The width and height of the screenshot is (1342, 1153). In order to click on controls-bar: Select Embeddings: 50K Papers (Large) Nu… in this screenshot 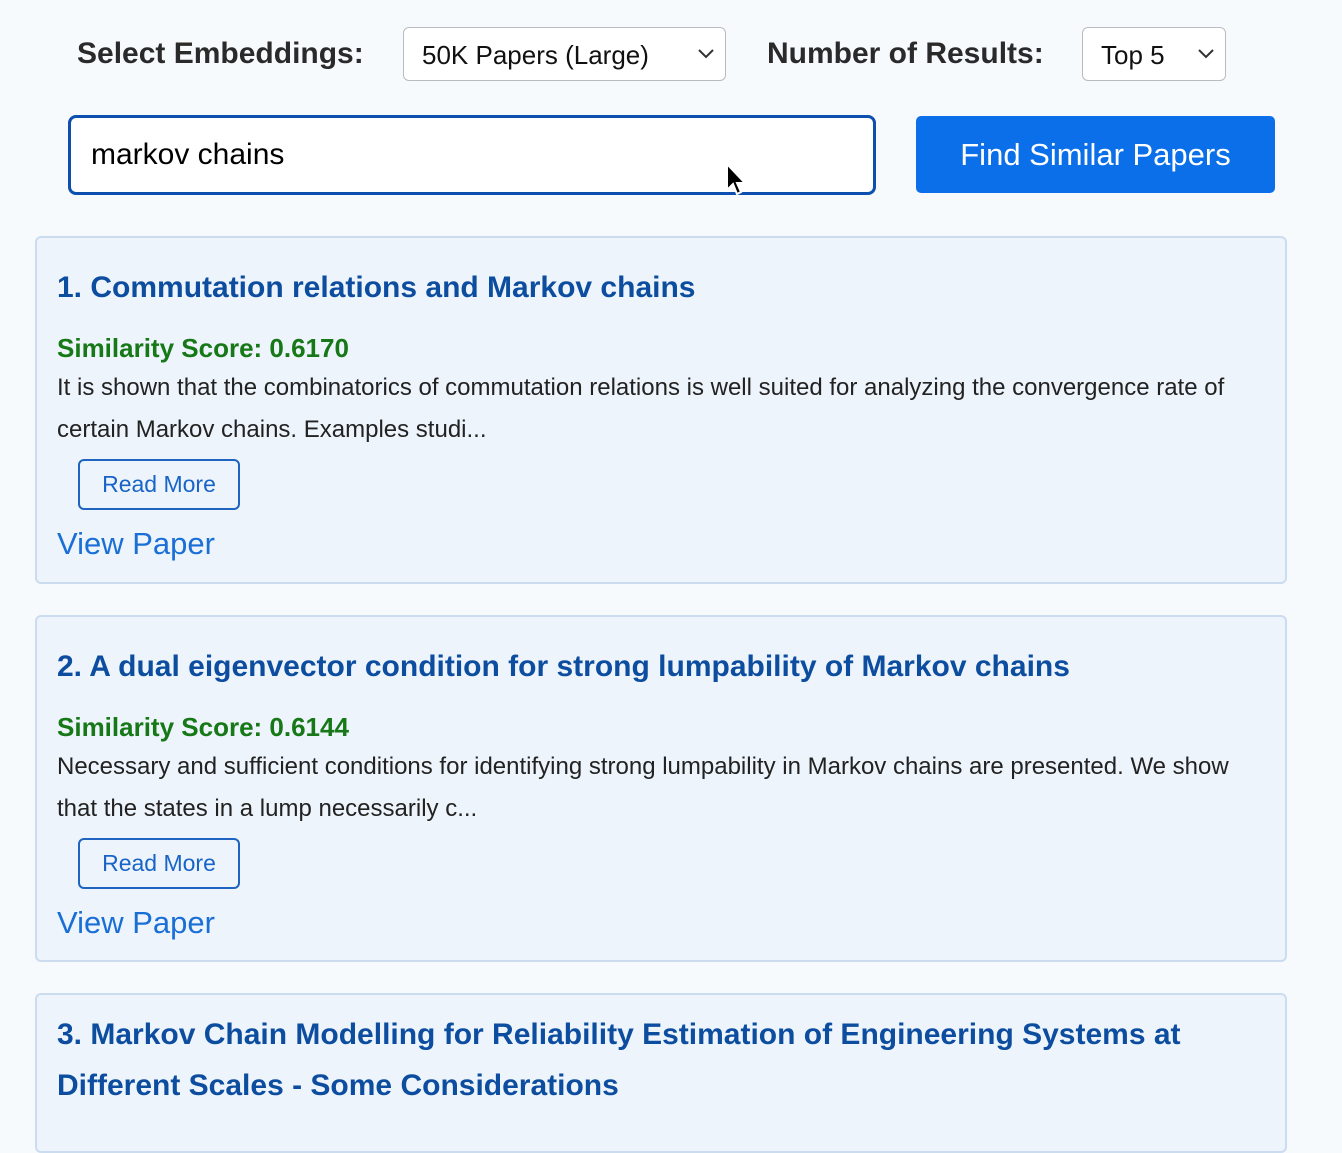, I will do `click(671, 55)`.